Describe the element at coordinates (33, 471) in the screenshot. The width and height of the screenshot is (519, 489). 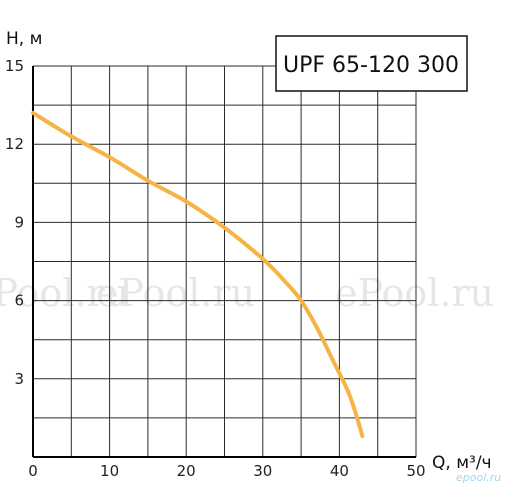
I see `x-tick-label: 0` at that location.